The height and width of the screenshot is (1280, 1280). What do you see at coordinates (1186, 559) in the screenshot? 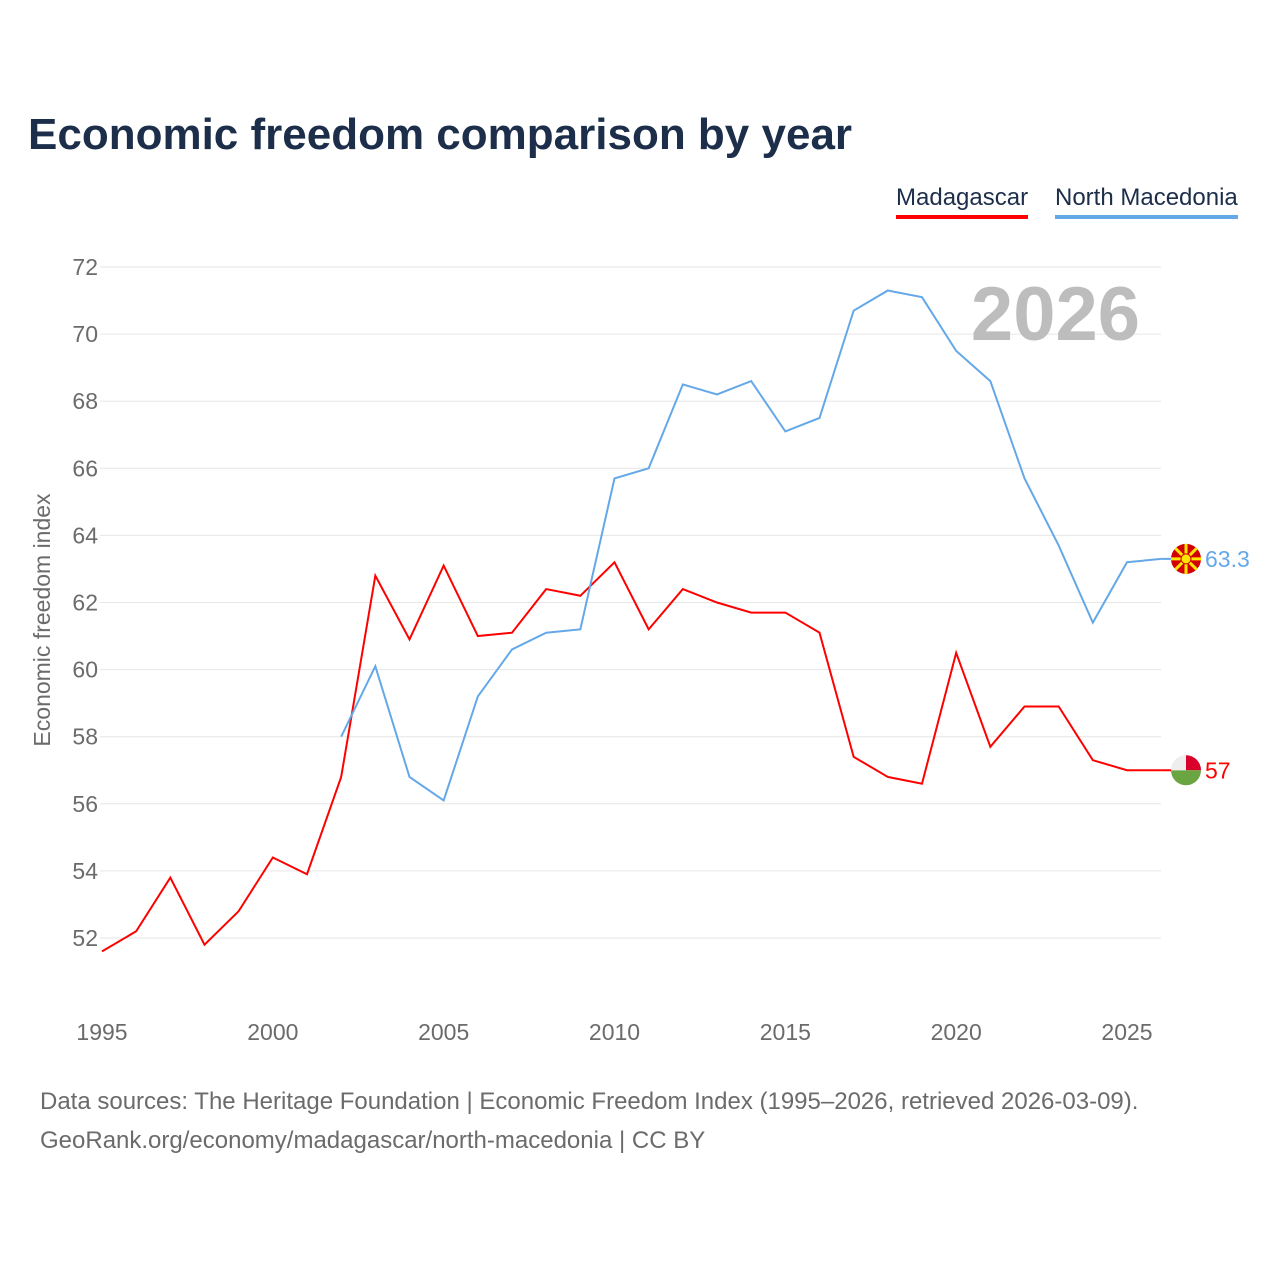
I see `flag-sun` at bounding box center [1186, 559].